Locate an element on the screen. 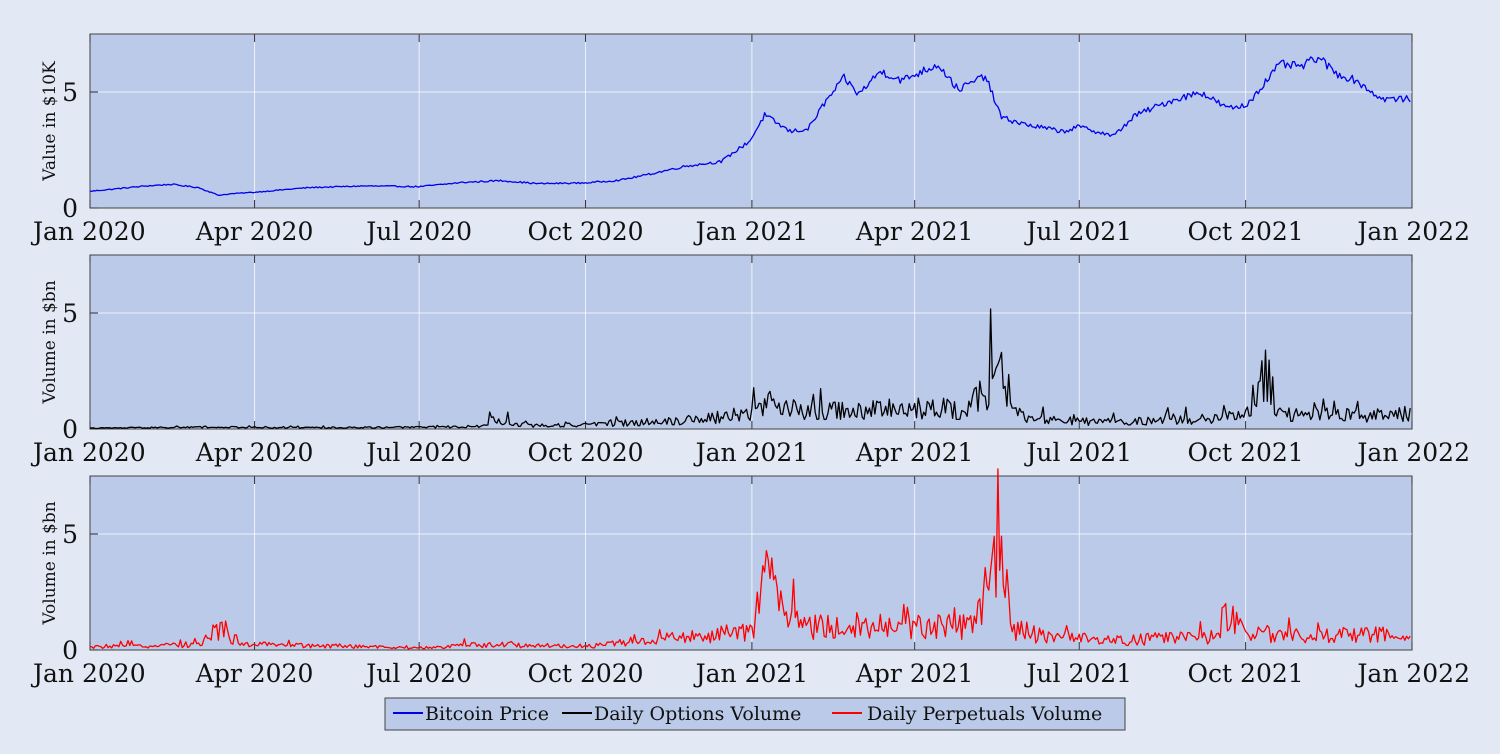 The width and height of the screenshot is (1500, 754). legend-label-daily-perpetuals-volume: Daily Perpetuals Volume is located at coordinates (984, 714).